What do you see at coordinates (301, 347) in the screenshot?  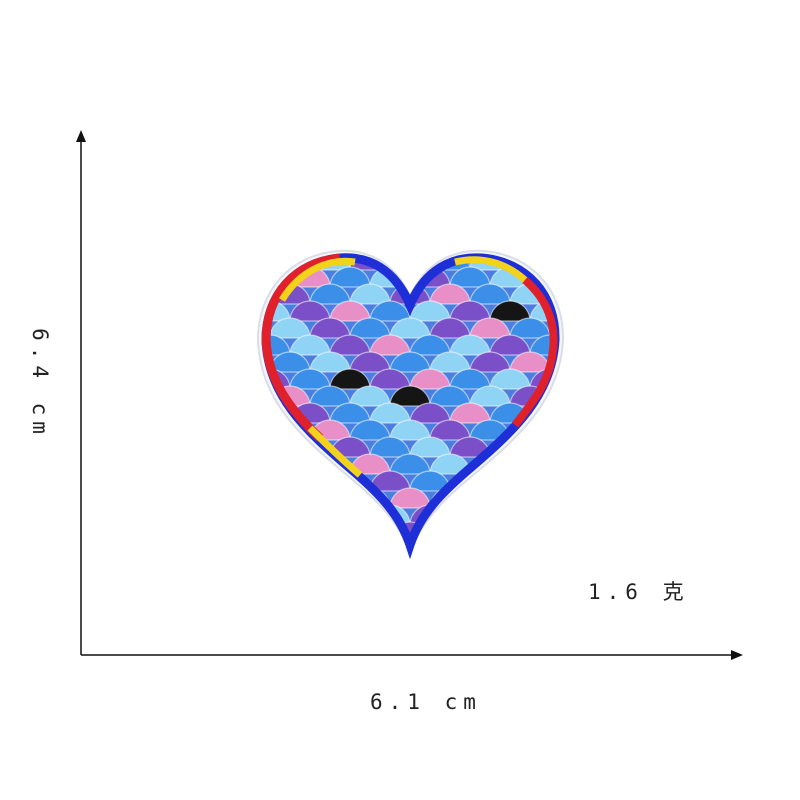 I see `heart-border-red` at bounding box center [301, 347].